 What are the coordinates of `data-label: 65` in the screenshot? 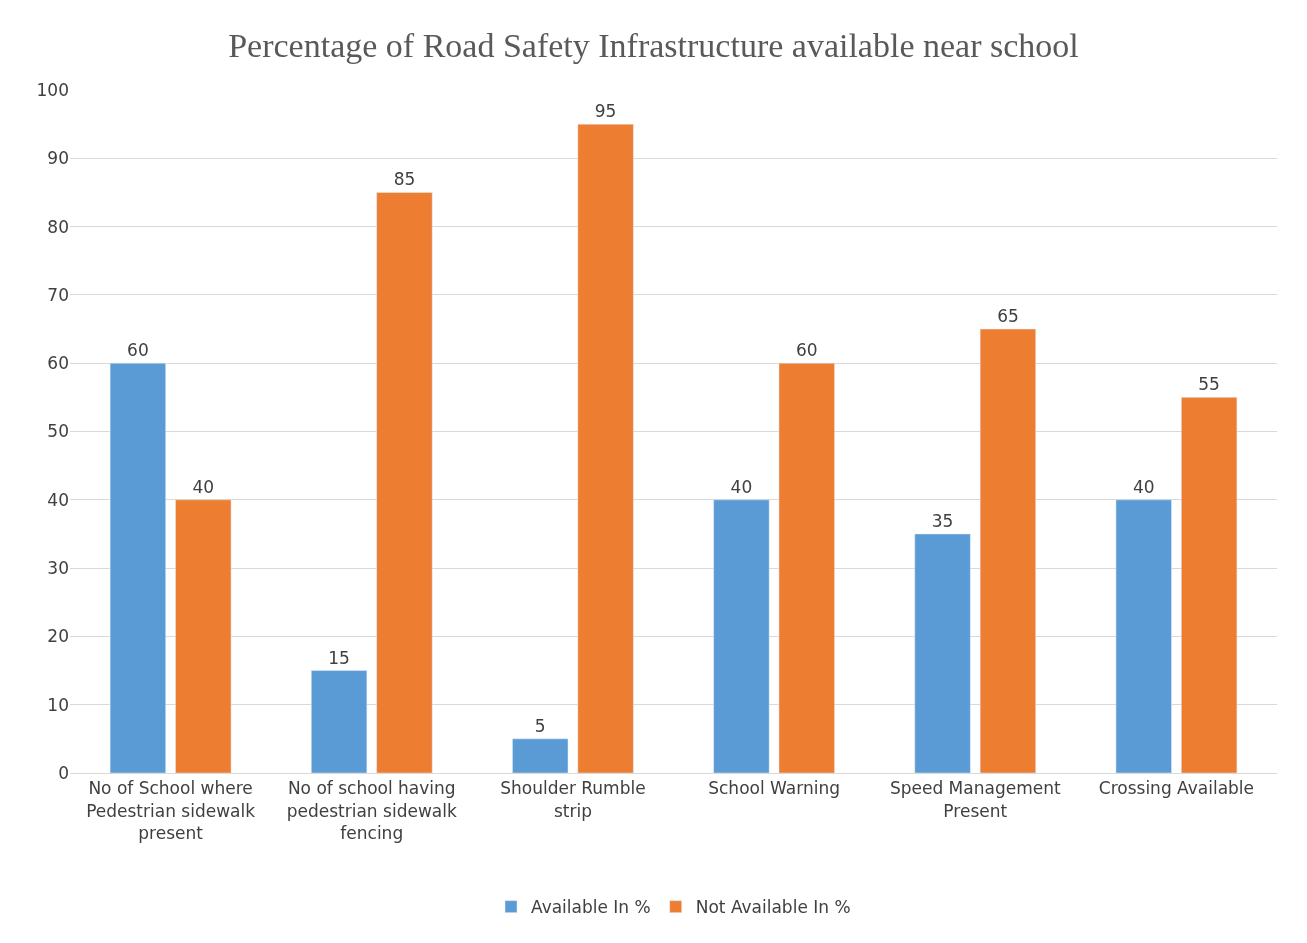 It's located at (1008, 316).